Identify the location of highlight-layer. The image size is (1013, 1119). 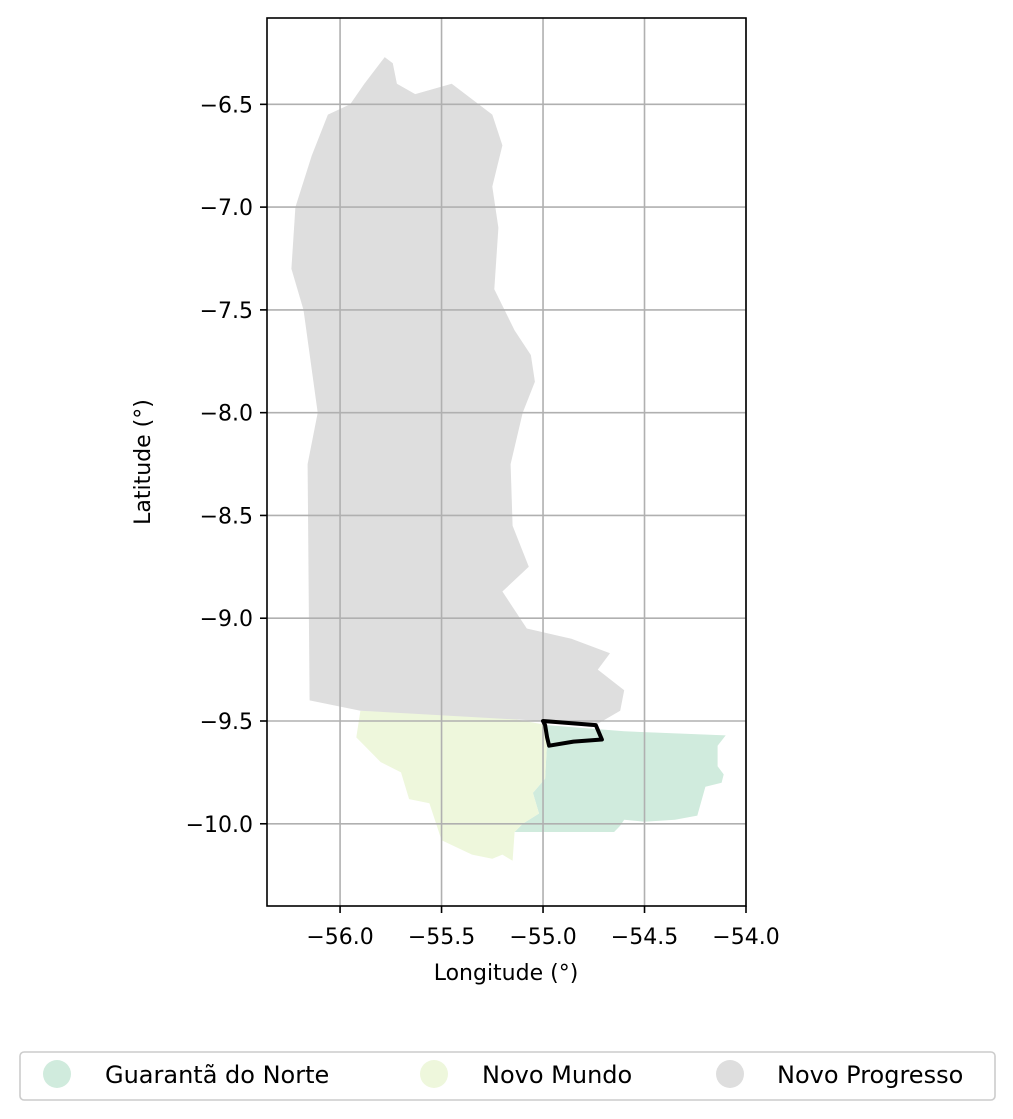
(572, 733).